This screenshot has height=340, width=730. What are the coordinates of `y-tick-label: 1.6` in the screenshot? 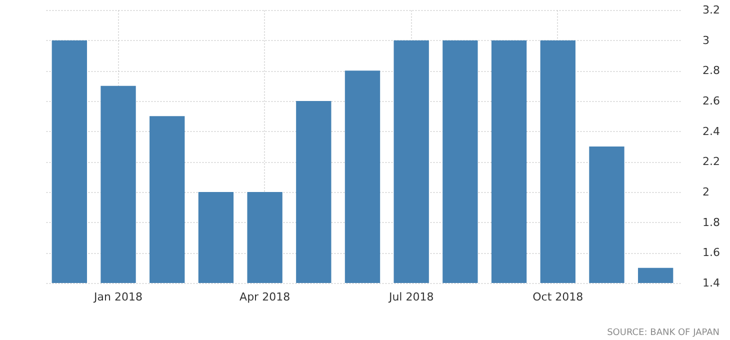 It's located at (711, 253).